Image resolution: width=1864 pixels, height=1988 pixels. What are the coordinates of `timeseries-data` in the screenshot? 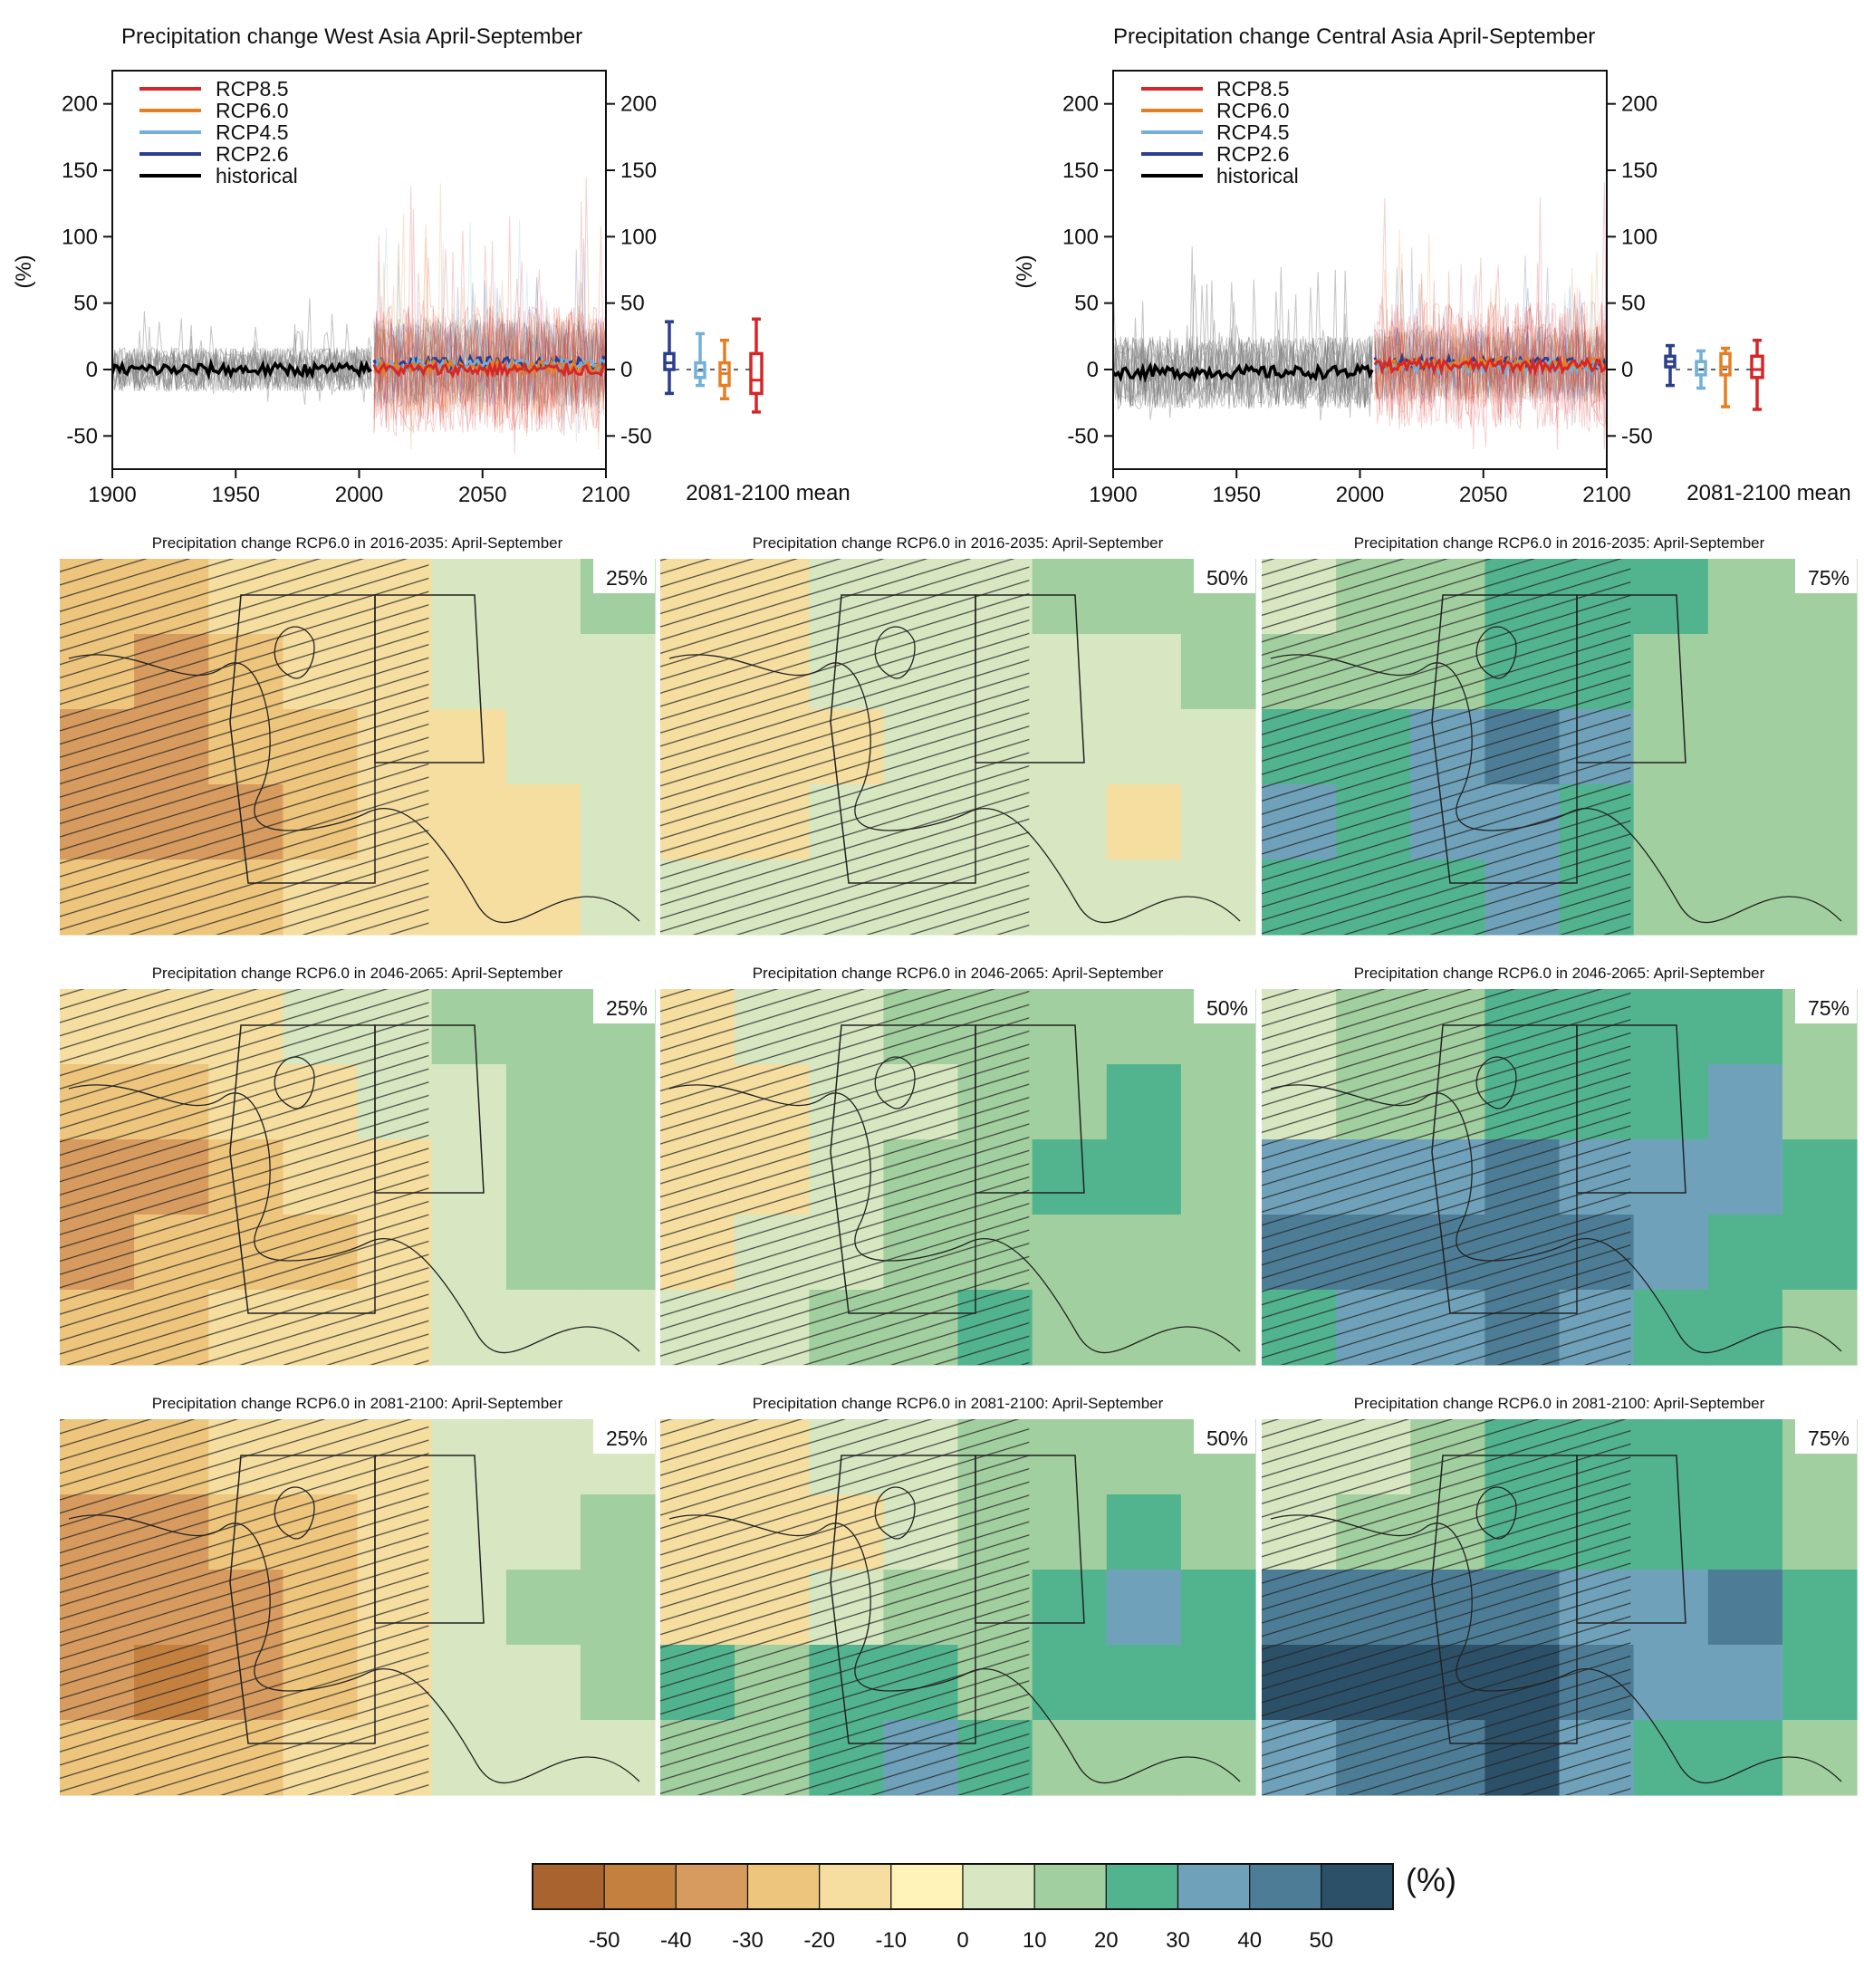 It's located at (359, 316).